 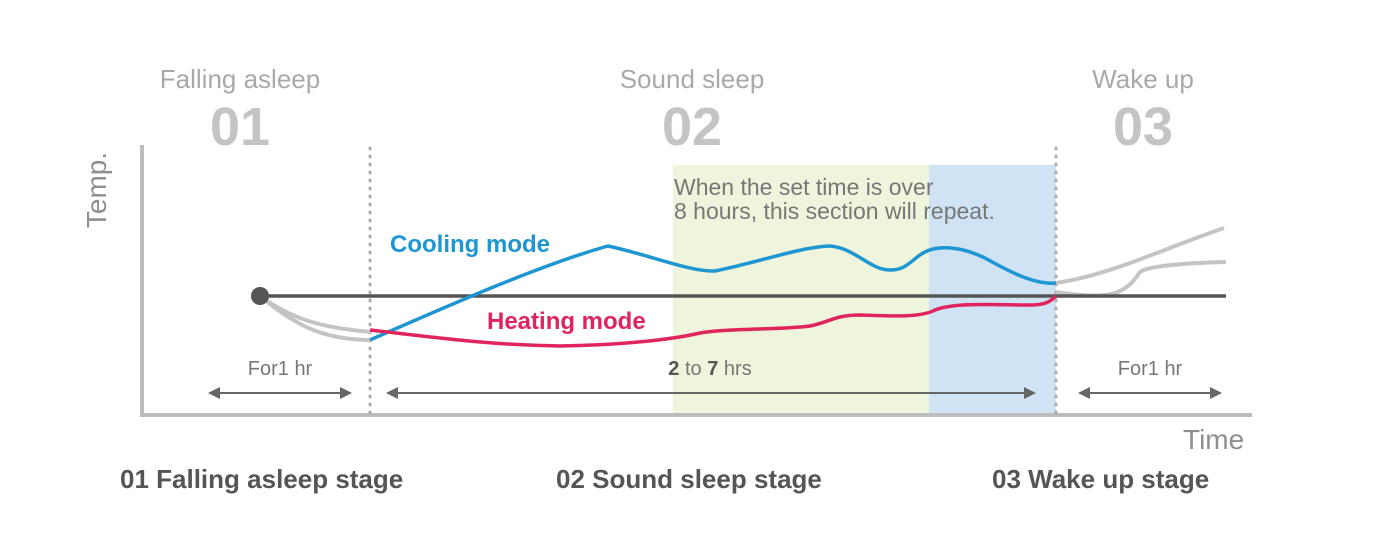 I want to click on duration-second-to: 7, so click(x=713, y=369).